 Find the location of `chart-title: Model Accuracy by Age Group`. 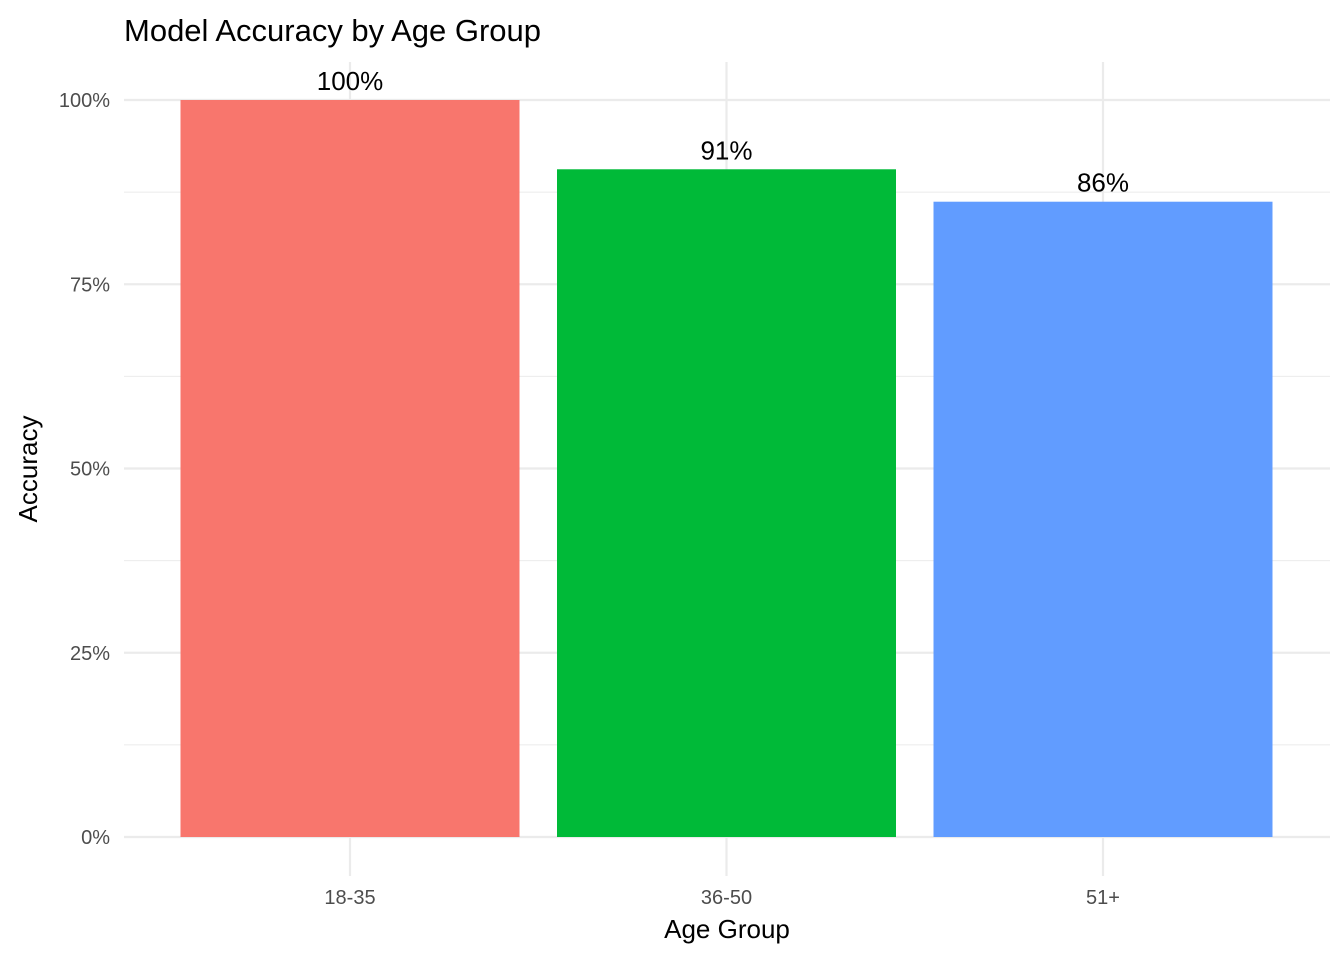

chart-title: Model Accuracy by Age Group is located at coordinates (332, 30).